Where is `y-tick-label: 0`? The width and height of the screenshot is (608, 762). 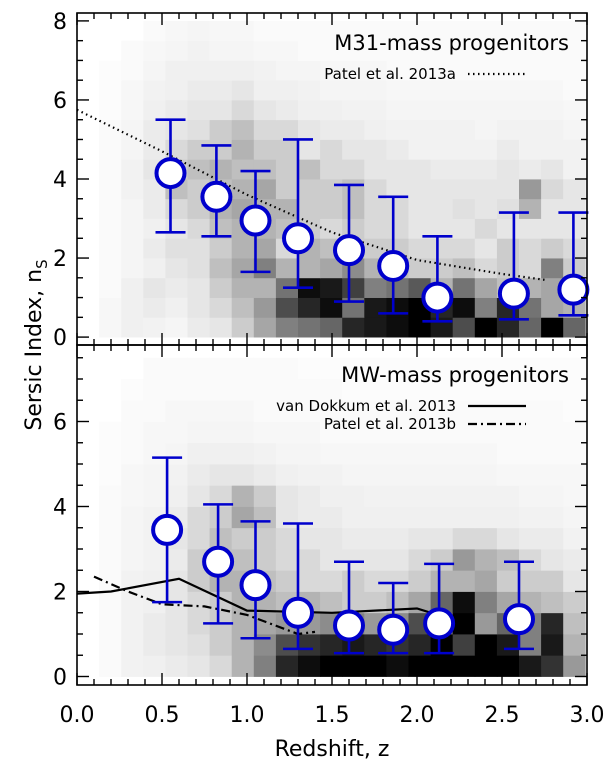
y-tick-label: 0 is located at coordinates (60, 338).